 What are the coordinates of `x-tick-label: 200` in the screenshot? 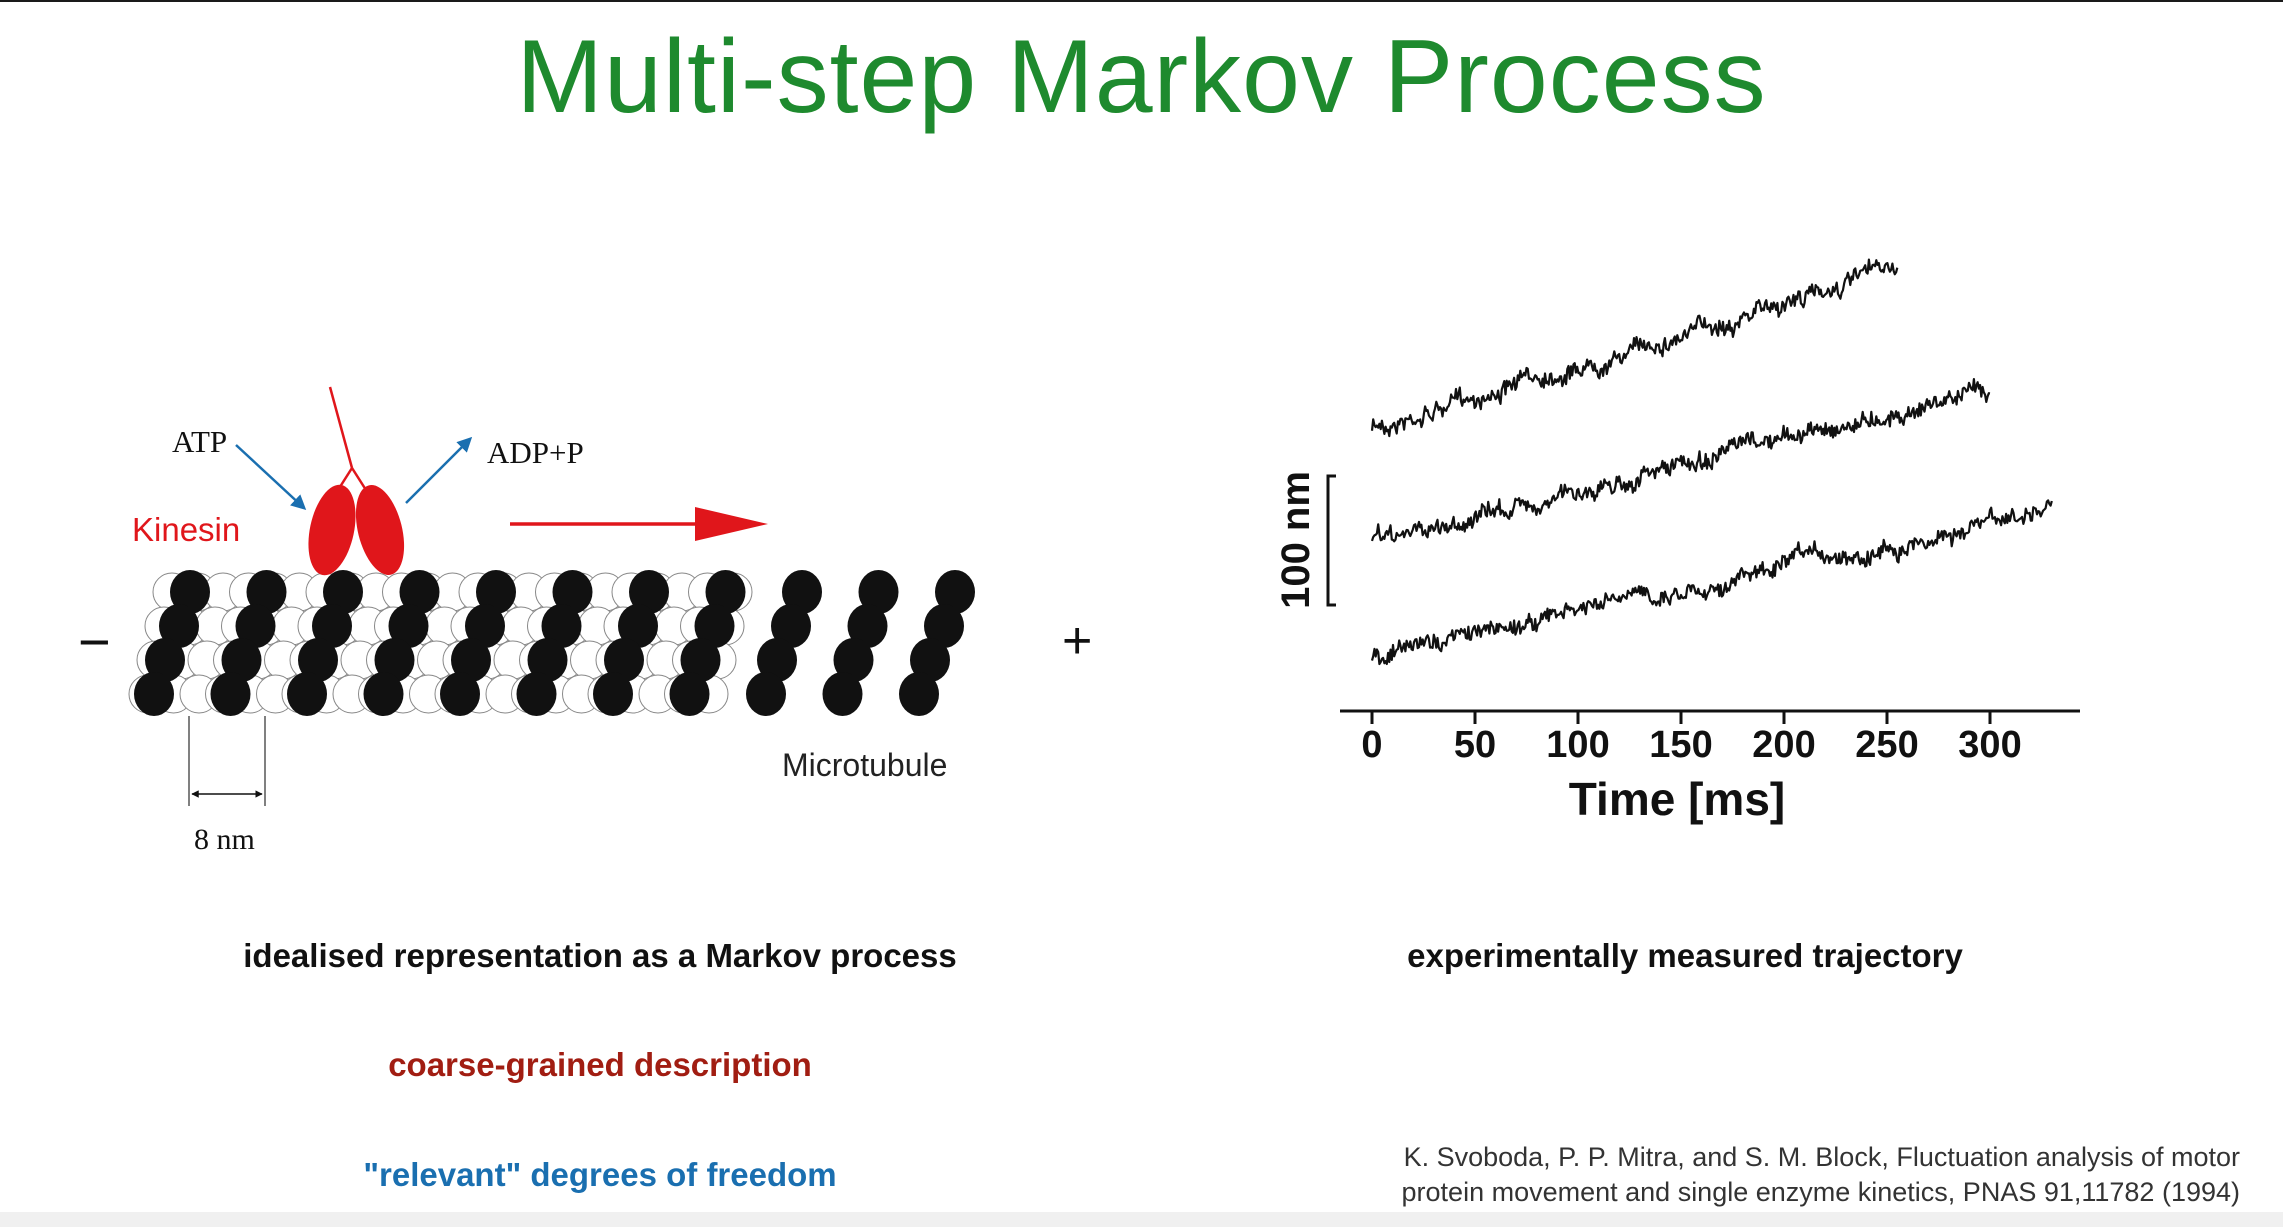 It's located at (1783, 745).